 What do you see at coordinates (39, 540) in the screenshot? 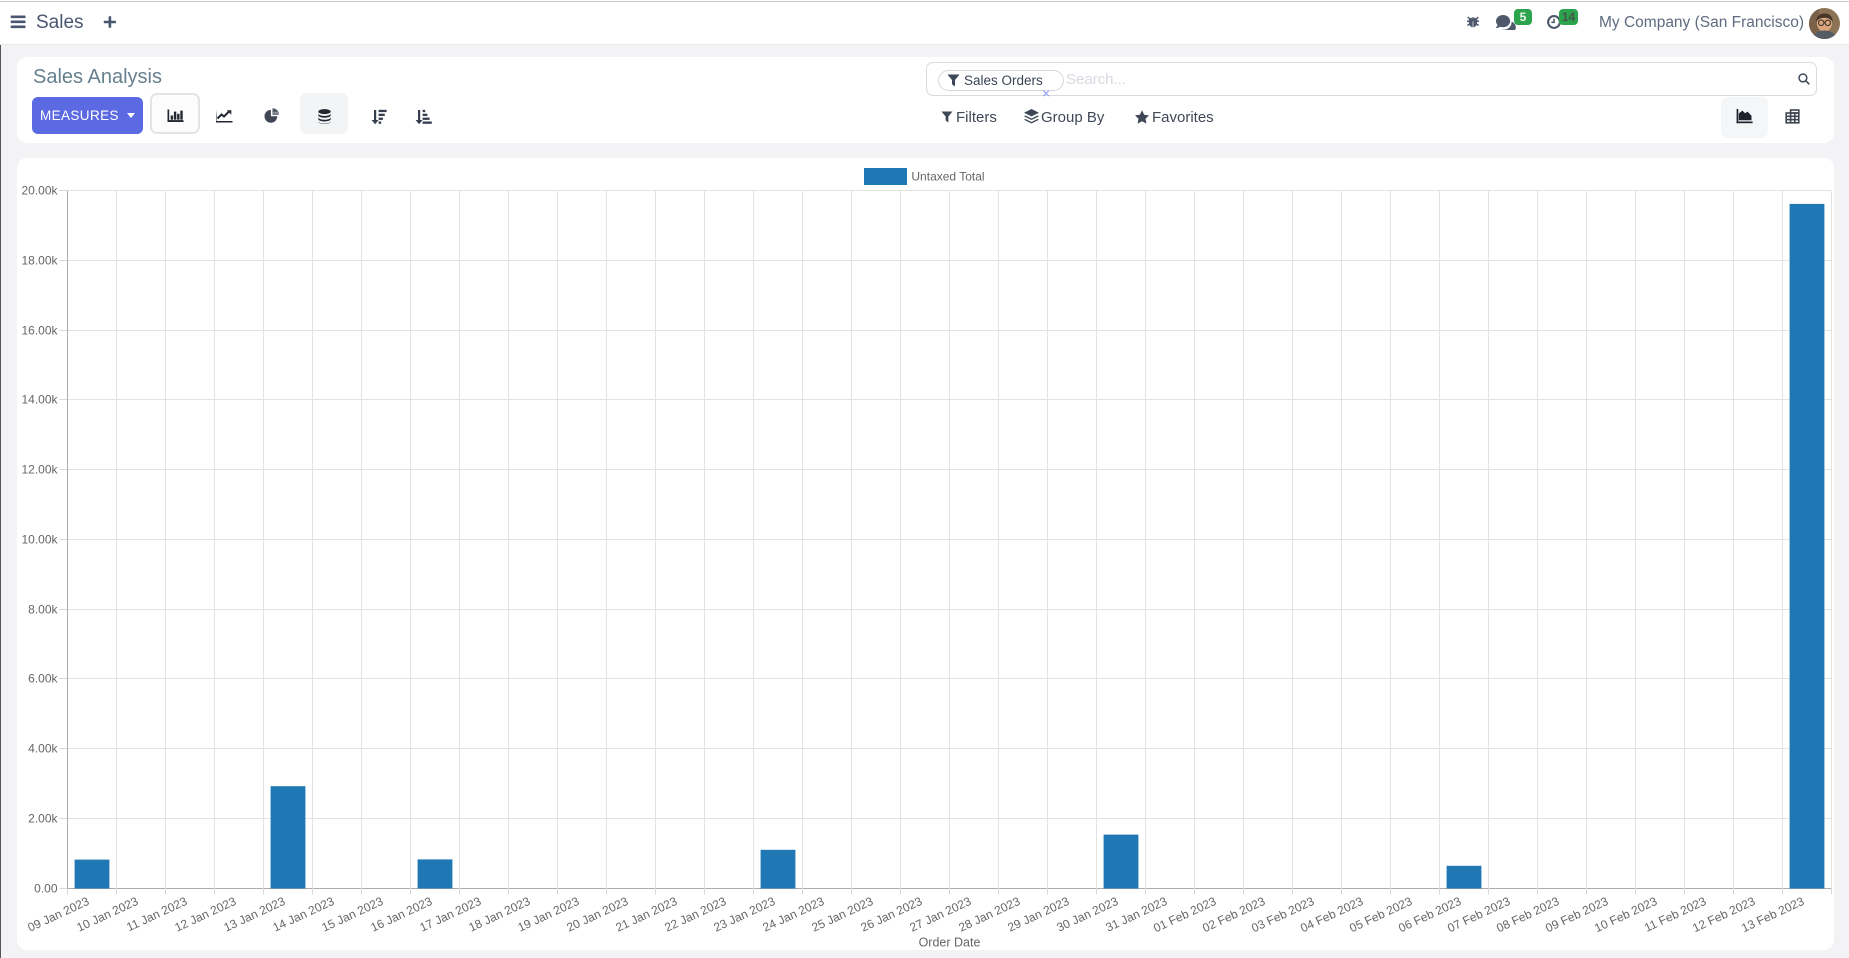
I see `svg-text: 10.00k` at bounding box center [39, 540].